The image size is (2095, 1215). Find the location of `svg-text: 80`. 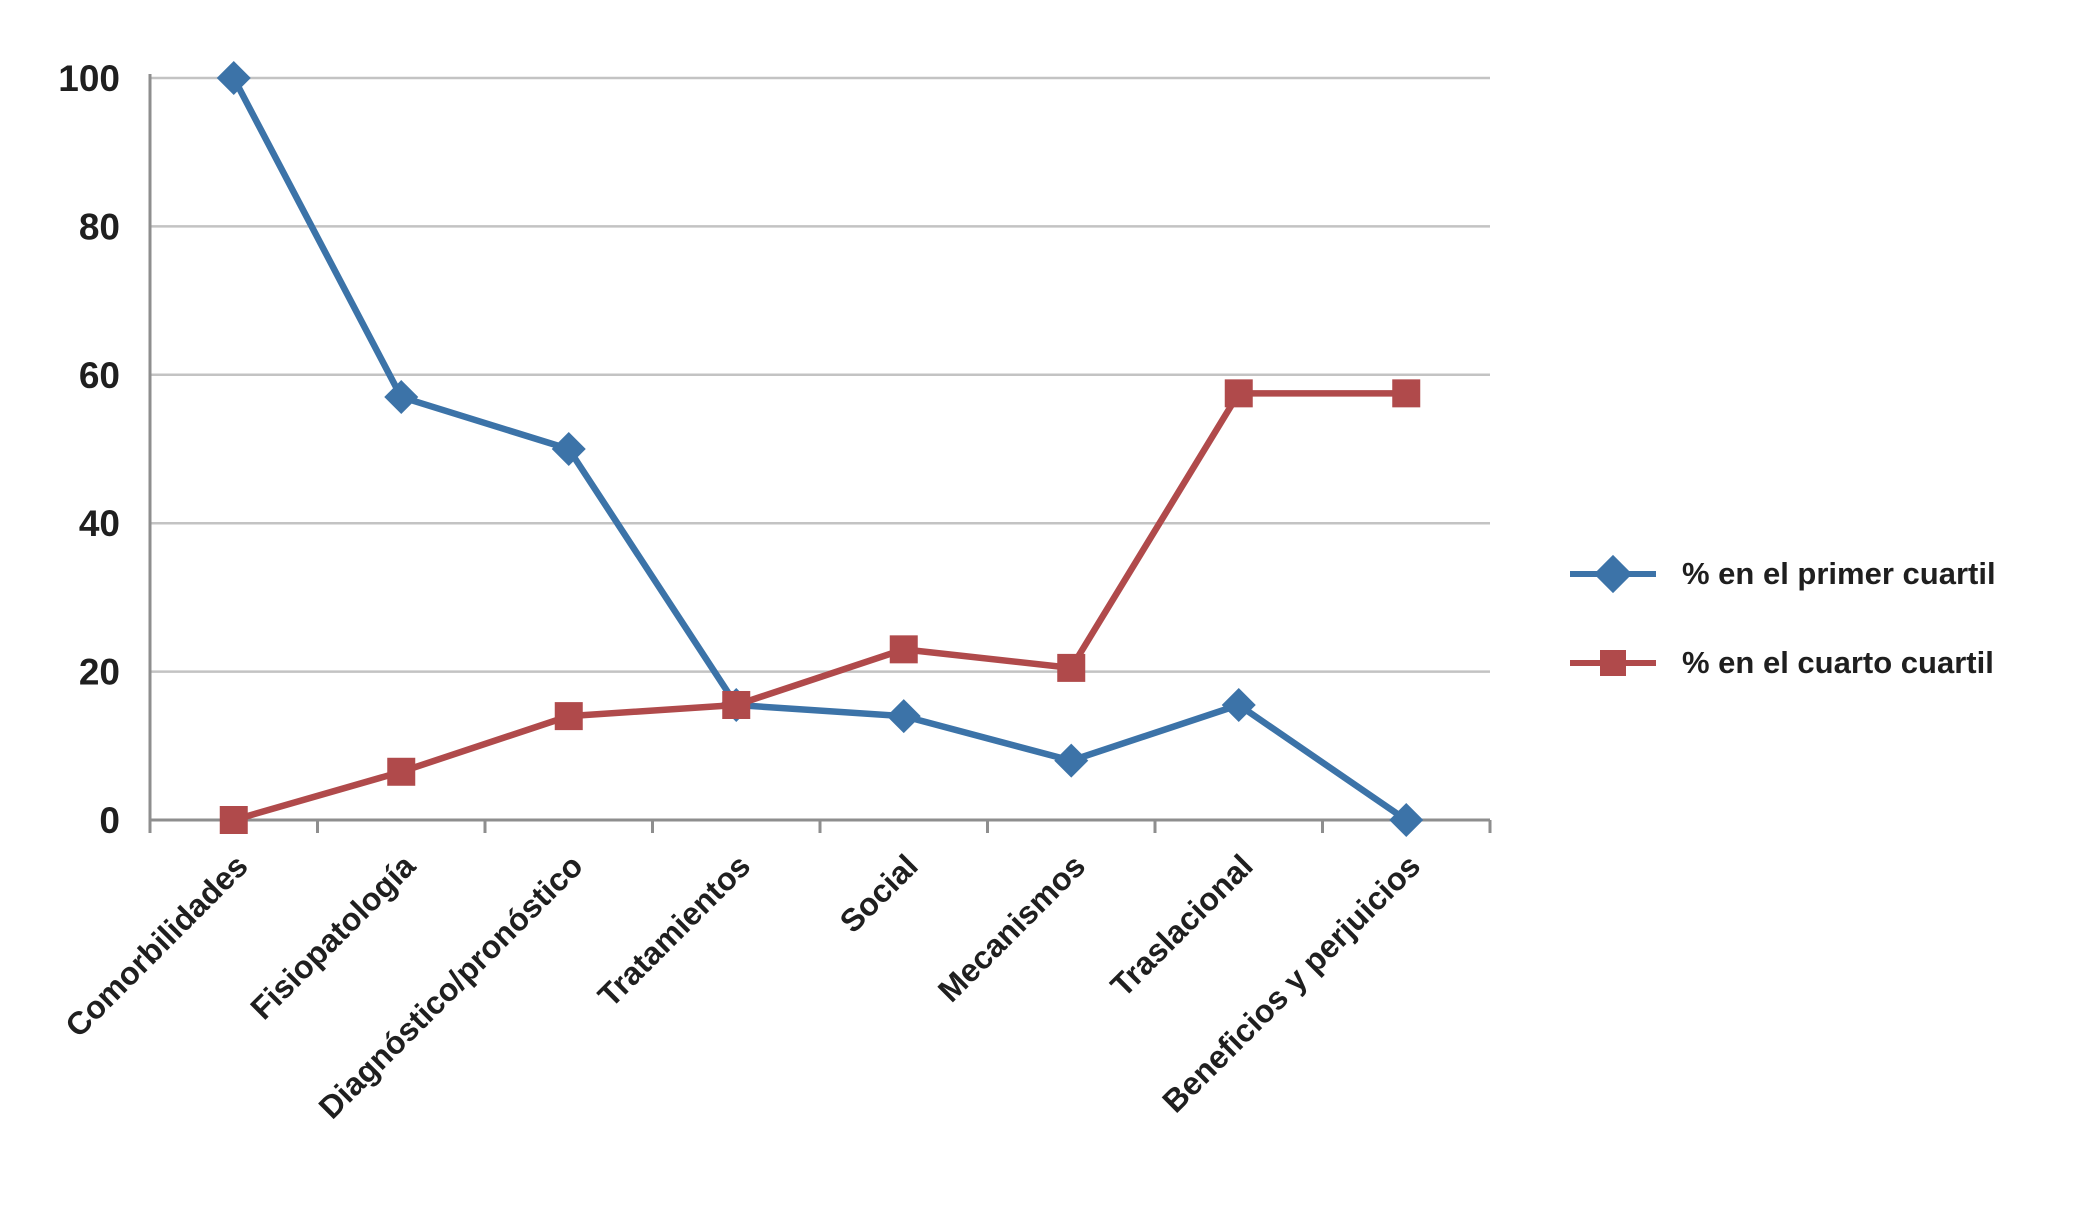

svg-text: 80 is located at coordinates (99, 226).